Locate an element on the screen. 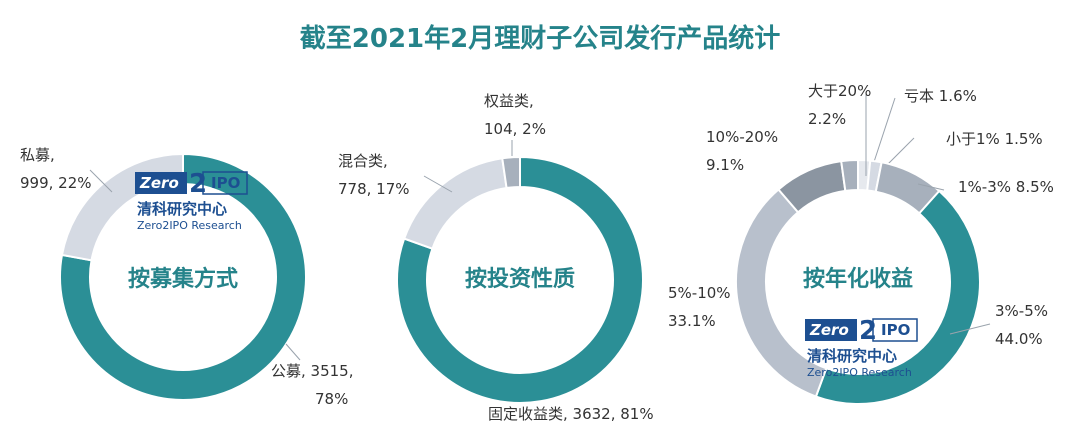 Image resolution: width=1080 pixels, height=438 pixels. slice-固定收益类 is located at coordinates (520, 279).